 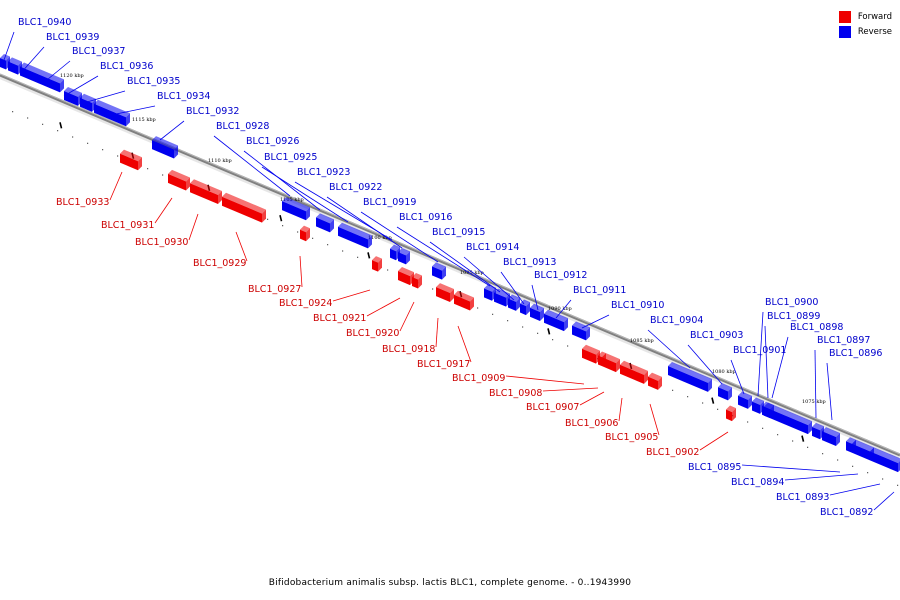 What do you see at coordinates (425, 217) in the screenshot?
I see `gene-label: BLC1_0916` at bounding box center [425, 217].